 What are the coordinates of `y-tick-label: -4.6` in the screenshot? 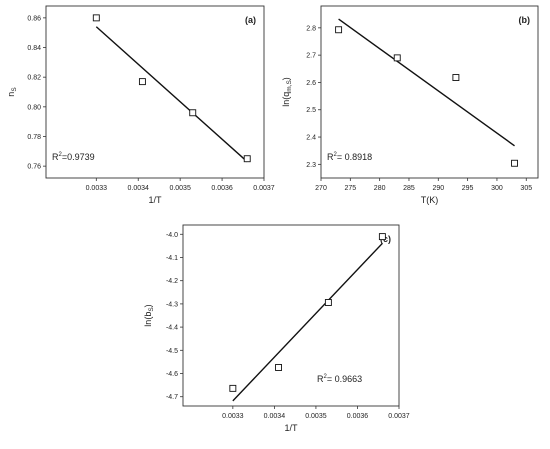 It's located at (172, 374).